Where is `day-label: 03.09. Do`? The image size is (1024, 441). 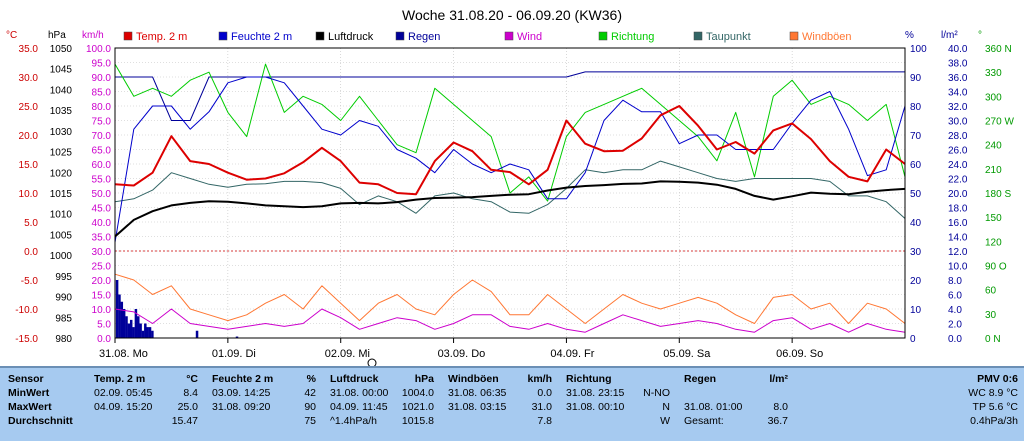 day-label: 03.09. Do is located at coordinates (462, 354).